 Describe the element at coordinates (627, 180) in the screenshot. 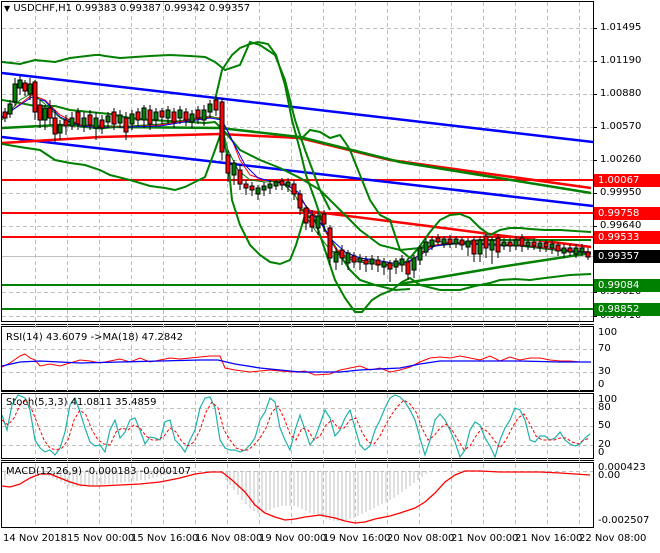

I see `level-tag-1.00067: 1.00067` at that location.